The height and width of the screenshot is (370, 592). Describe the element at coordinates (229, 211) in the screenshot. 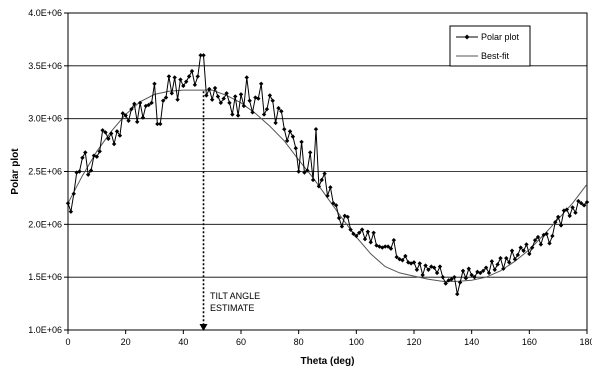

I see `tilt-angle-annotation: TILT ANGLE ESTIMATE` at that location.